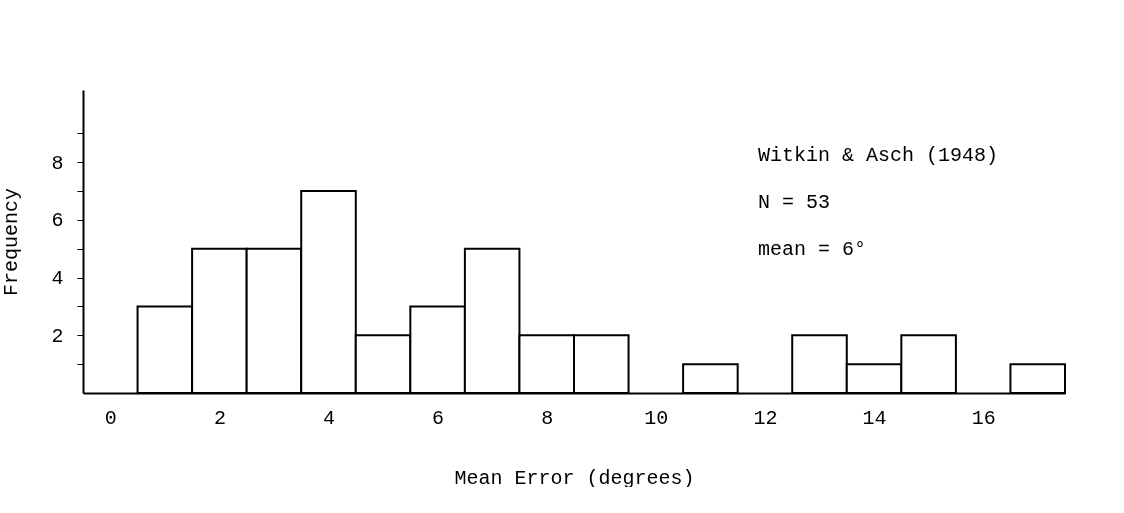  What do you see at coordinates (12, 242) in the screenshot?
I see `y-axis-title: Frequency` at bounding box center [12, 242].